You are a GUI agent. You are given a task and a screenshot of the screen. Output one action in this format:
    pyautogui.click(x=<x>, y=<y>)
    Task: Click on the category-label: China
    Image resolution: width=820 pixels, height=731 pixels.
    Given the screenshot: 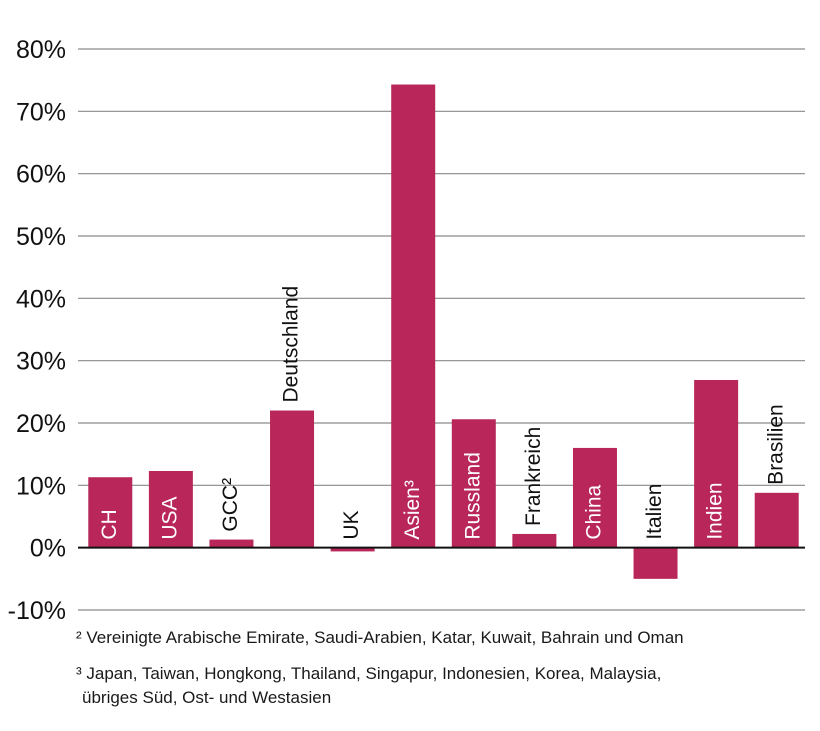 What is the action you would take?
    pyautogui.click(x=594, y=511)
    